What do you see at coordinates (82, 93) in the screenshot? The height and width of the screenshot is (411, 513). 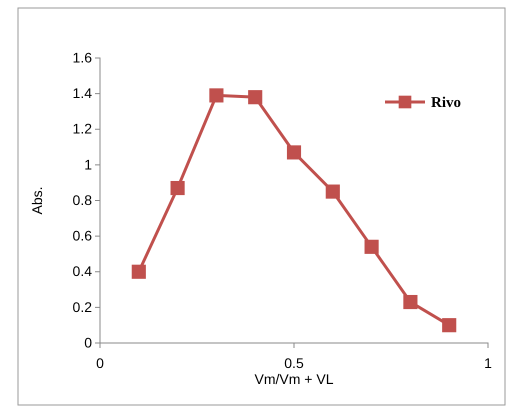 I see `y-tick-label: 1.4` at bounding box center [82, 93].